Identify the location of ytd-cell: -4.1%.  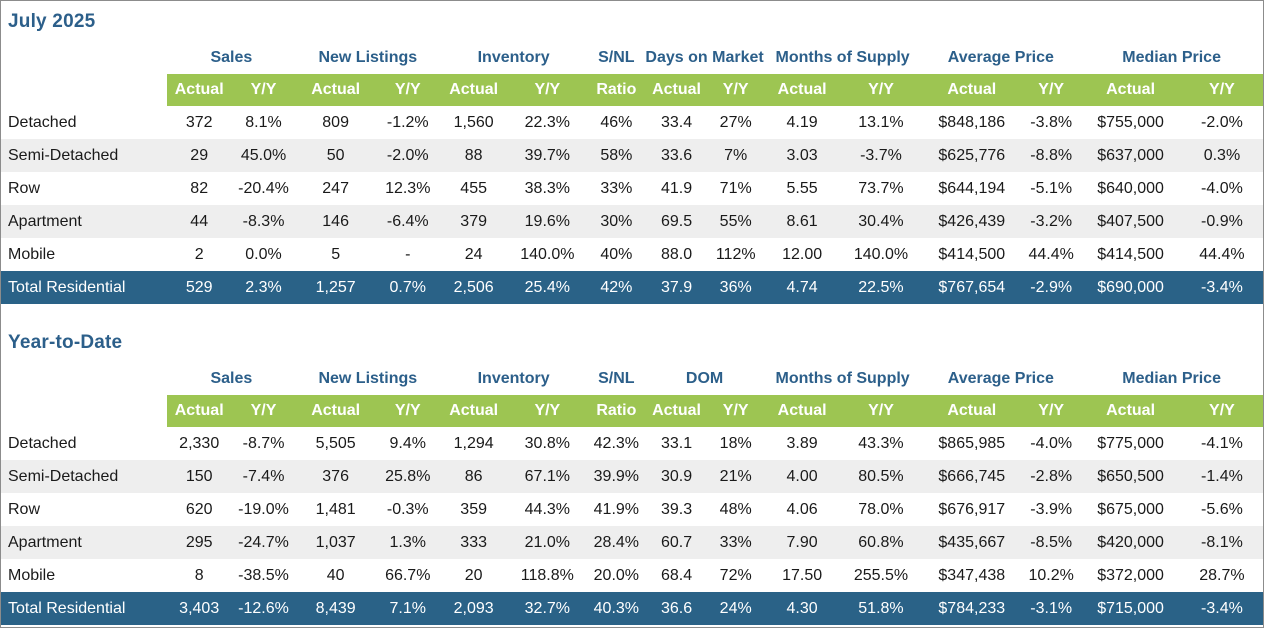
(1222, 443).